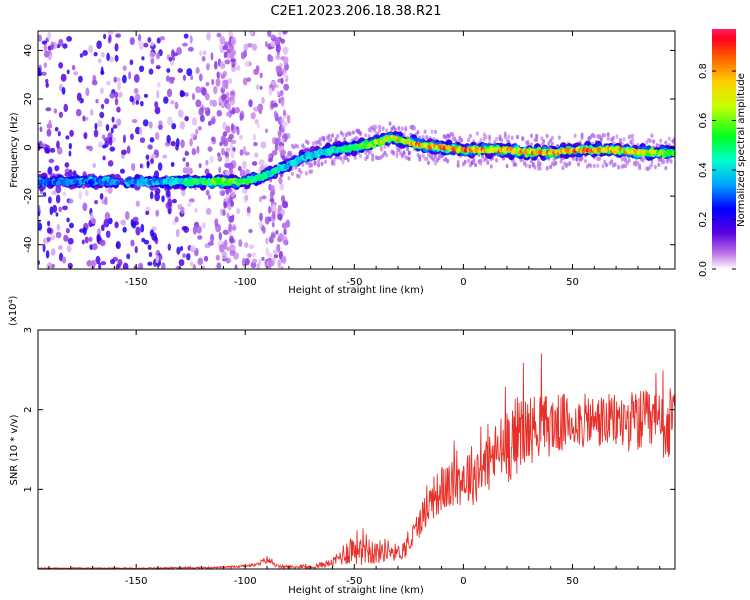 The height and width of the screenshot is (600, 750). Describe the element at coordinates (245, 282) in the screenshot. I see `top-x-tick-label: -100` at that location.